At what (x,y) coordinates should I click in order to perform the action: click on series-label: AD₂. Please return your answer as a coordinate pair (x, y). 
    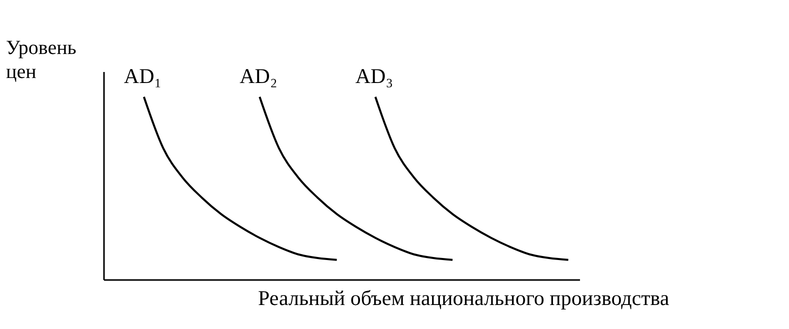
    Looking at the image, I should click on (259, 76).